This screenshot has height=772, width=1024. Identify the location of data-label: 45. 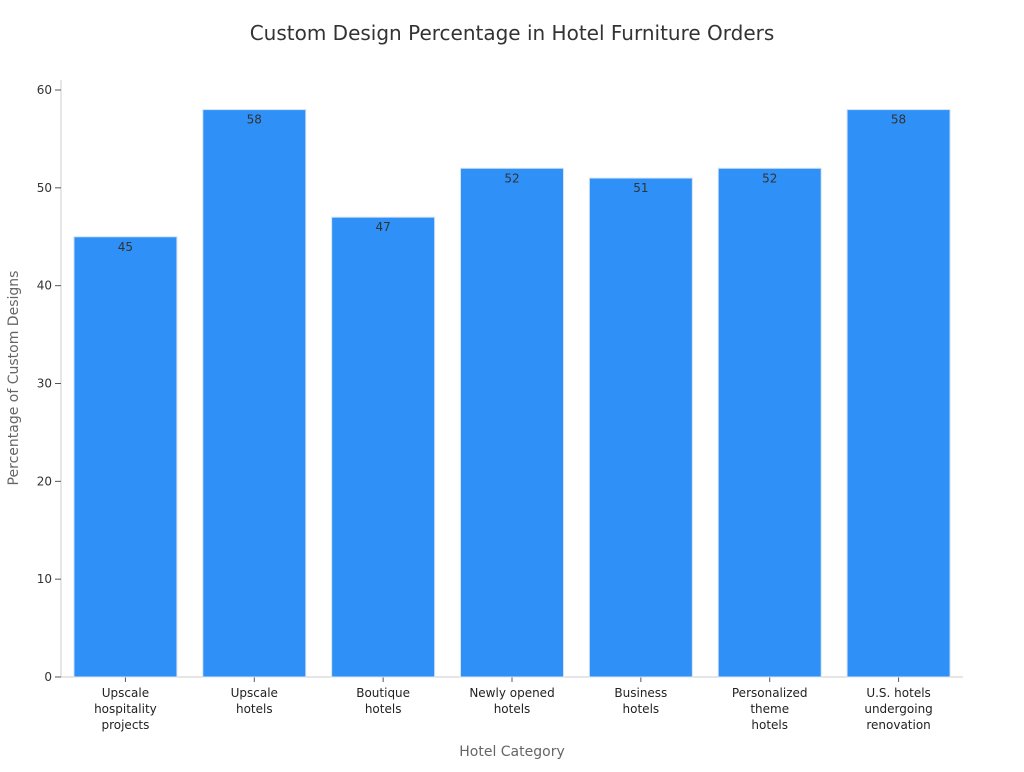
(125, 247).